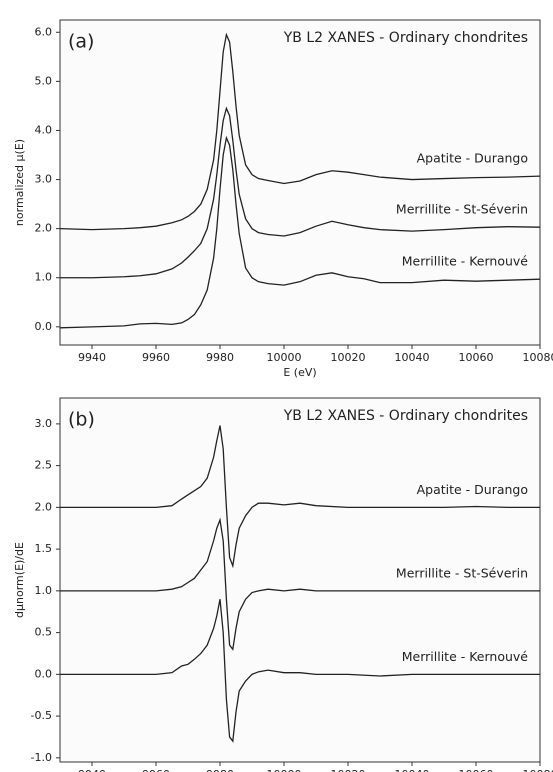  I want to click on panel-label: (b), so click(81, 420).